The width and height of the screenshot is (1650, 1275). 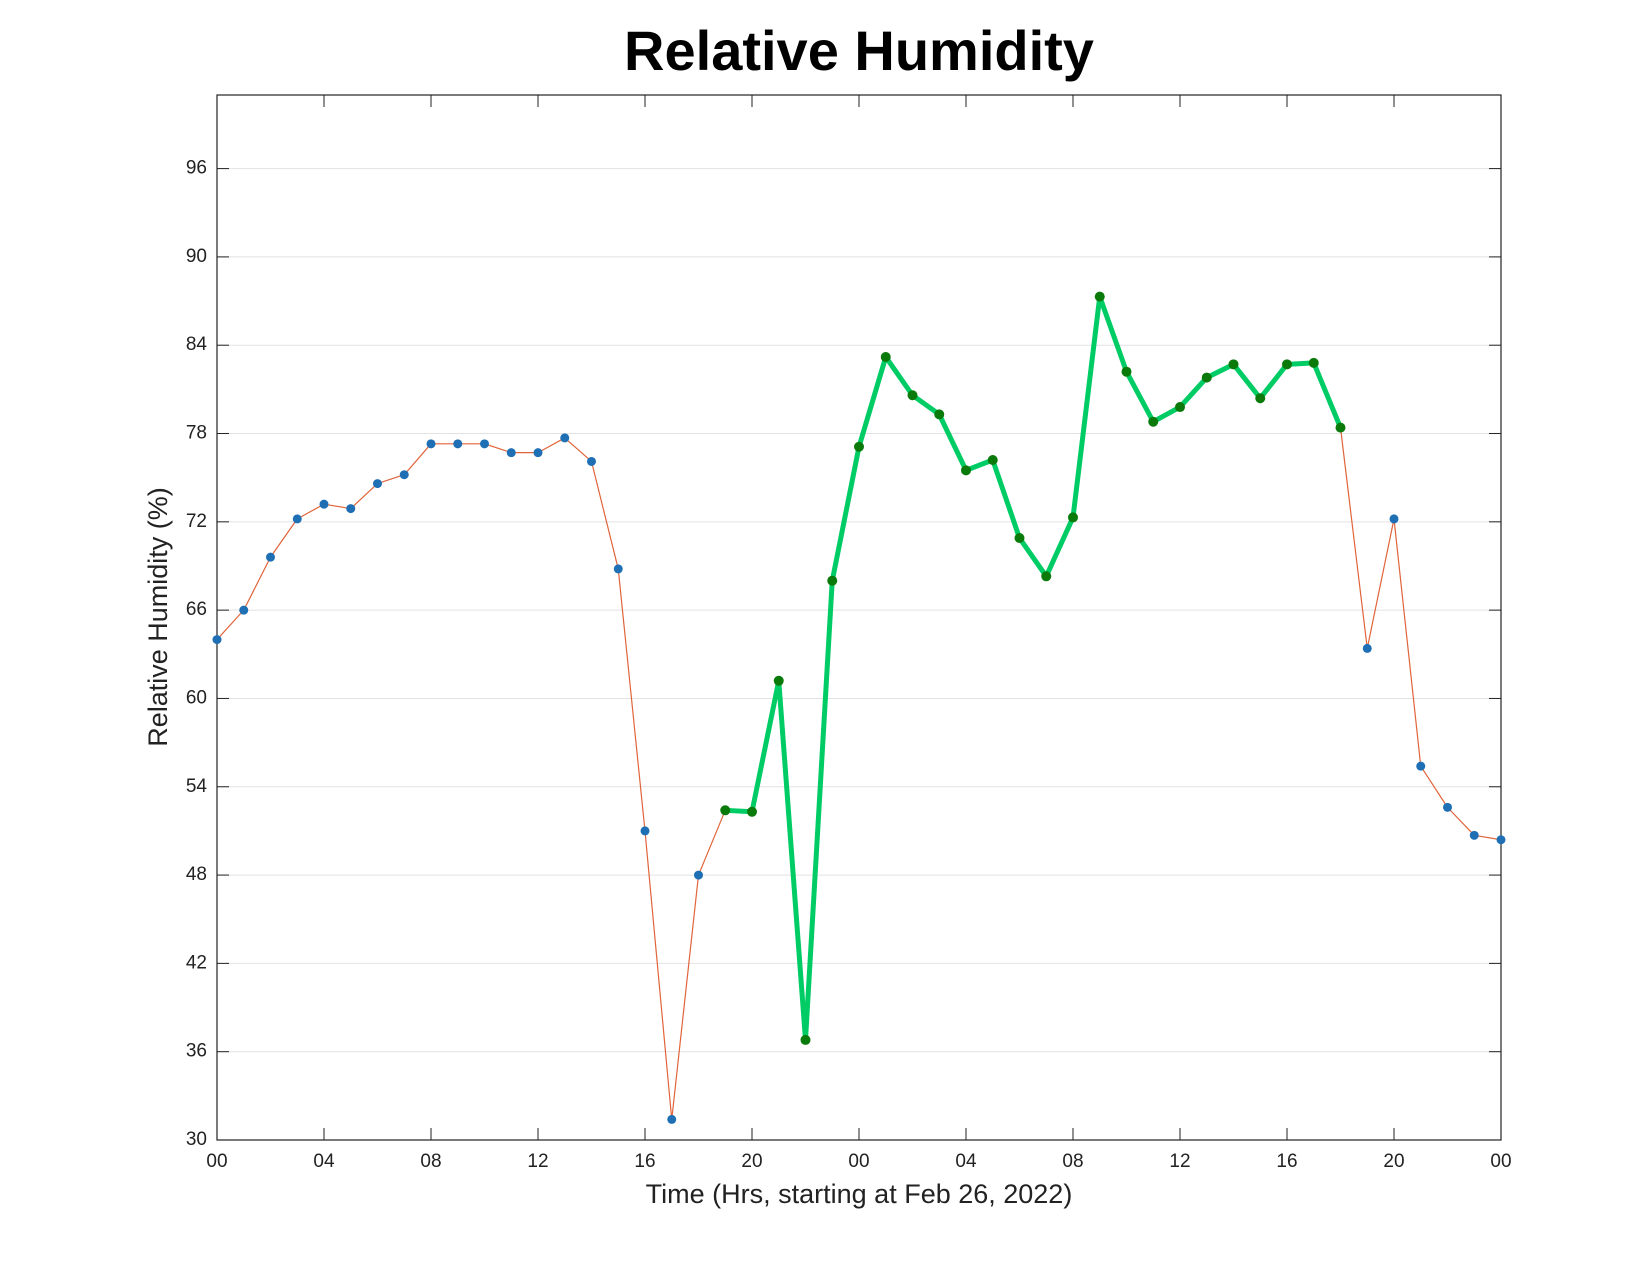 What do you see at coordinates (196, 521) in the screenshot?
I see `y-tick-label: 72` at bounding box center [196, 521].